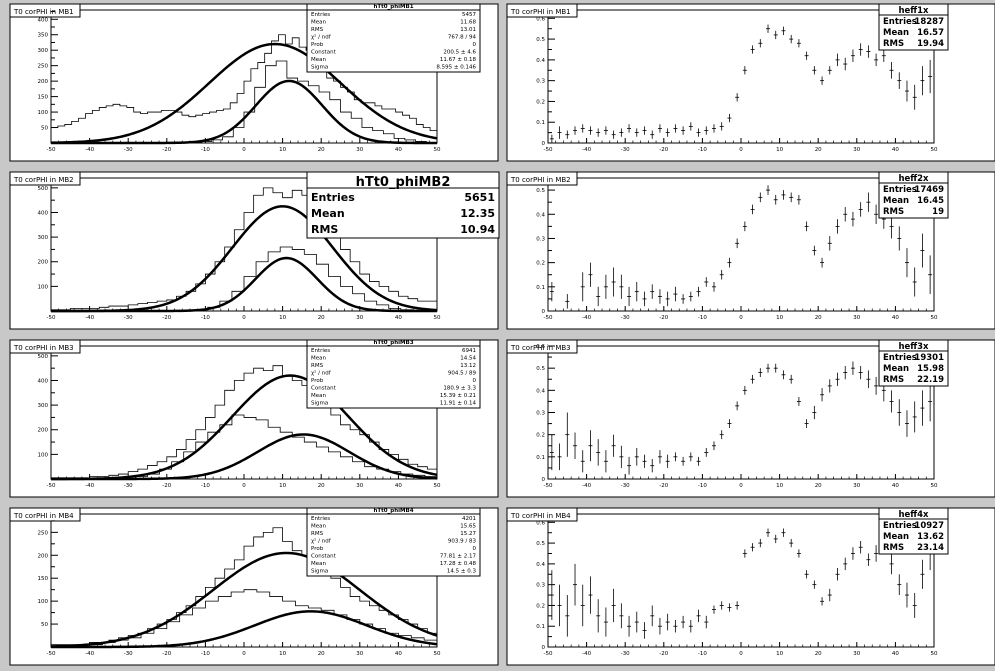 Image resolution: width=995 pixels, height=671 pixels. I want to click on y-tick-label: 0.5, so click(540, 369).